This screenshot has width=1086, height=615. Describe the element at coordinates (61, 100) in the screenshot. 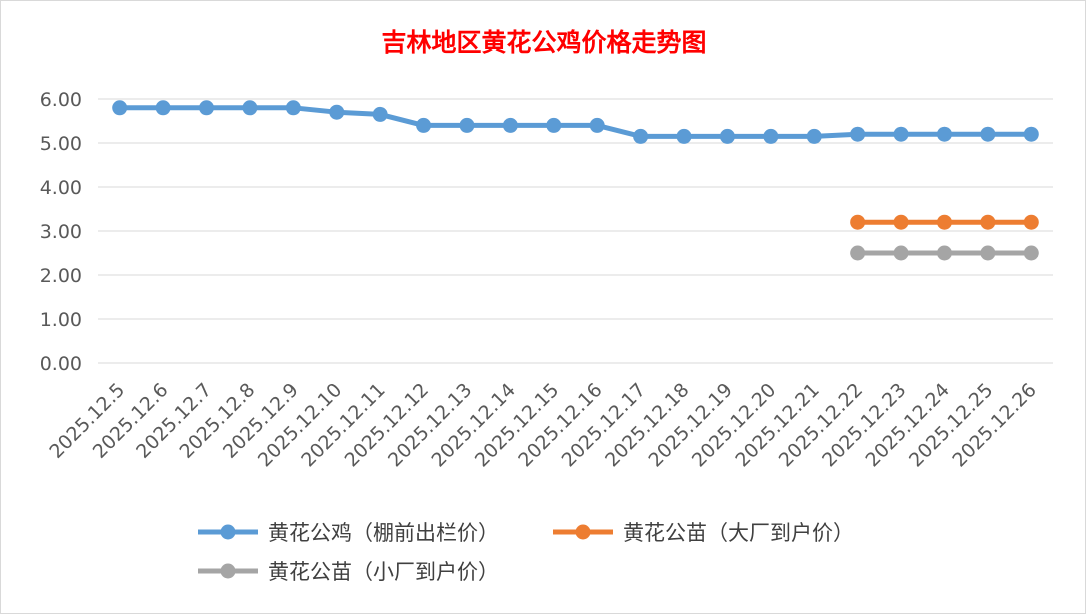

I see `y-tick-label: 6.00` at that location.